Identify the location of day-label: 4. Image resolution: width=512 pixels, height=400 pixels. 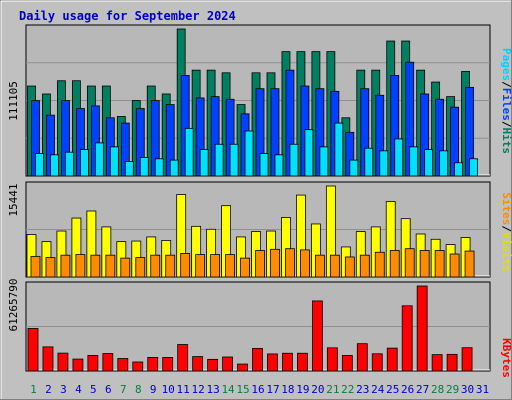
(78, 389).